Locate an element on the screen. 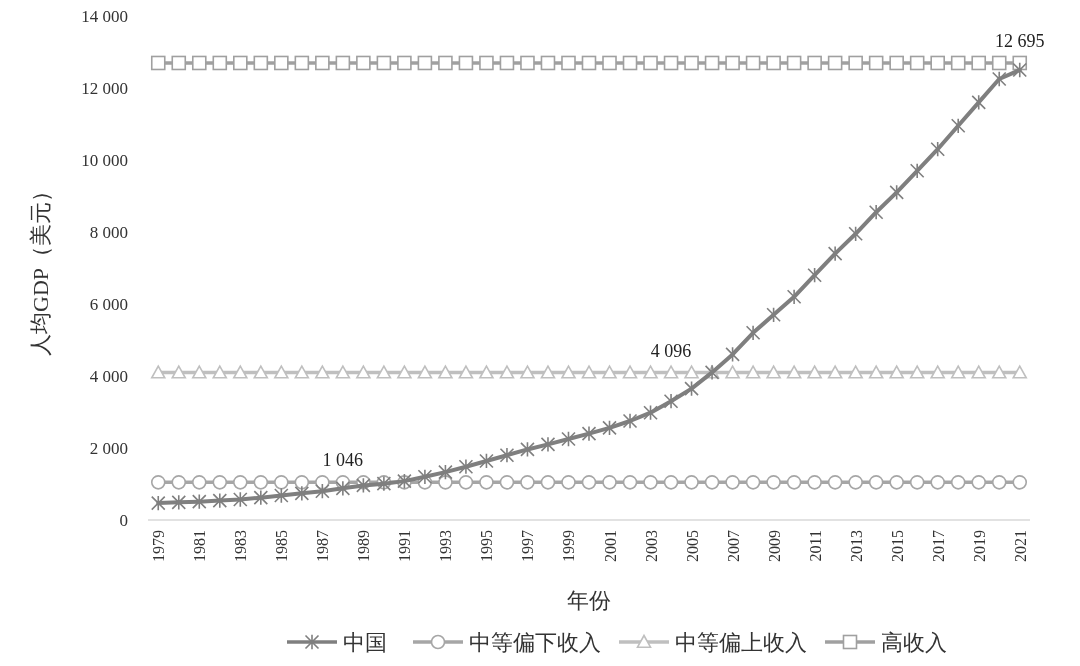 This screenshot has width=1080, height=666. x-tick-label: 2013 is located at coordinates (856, 546).